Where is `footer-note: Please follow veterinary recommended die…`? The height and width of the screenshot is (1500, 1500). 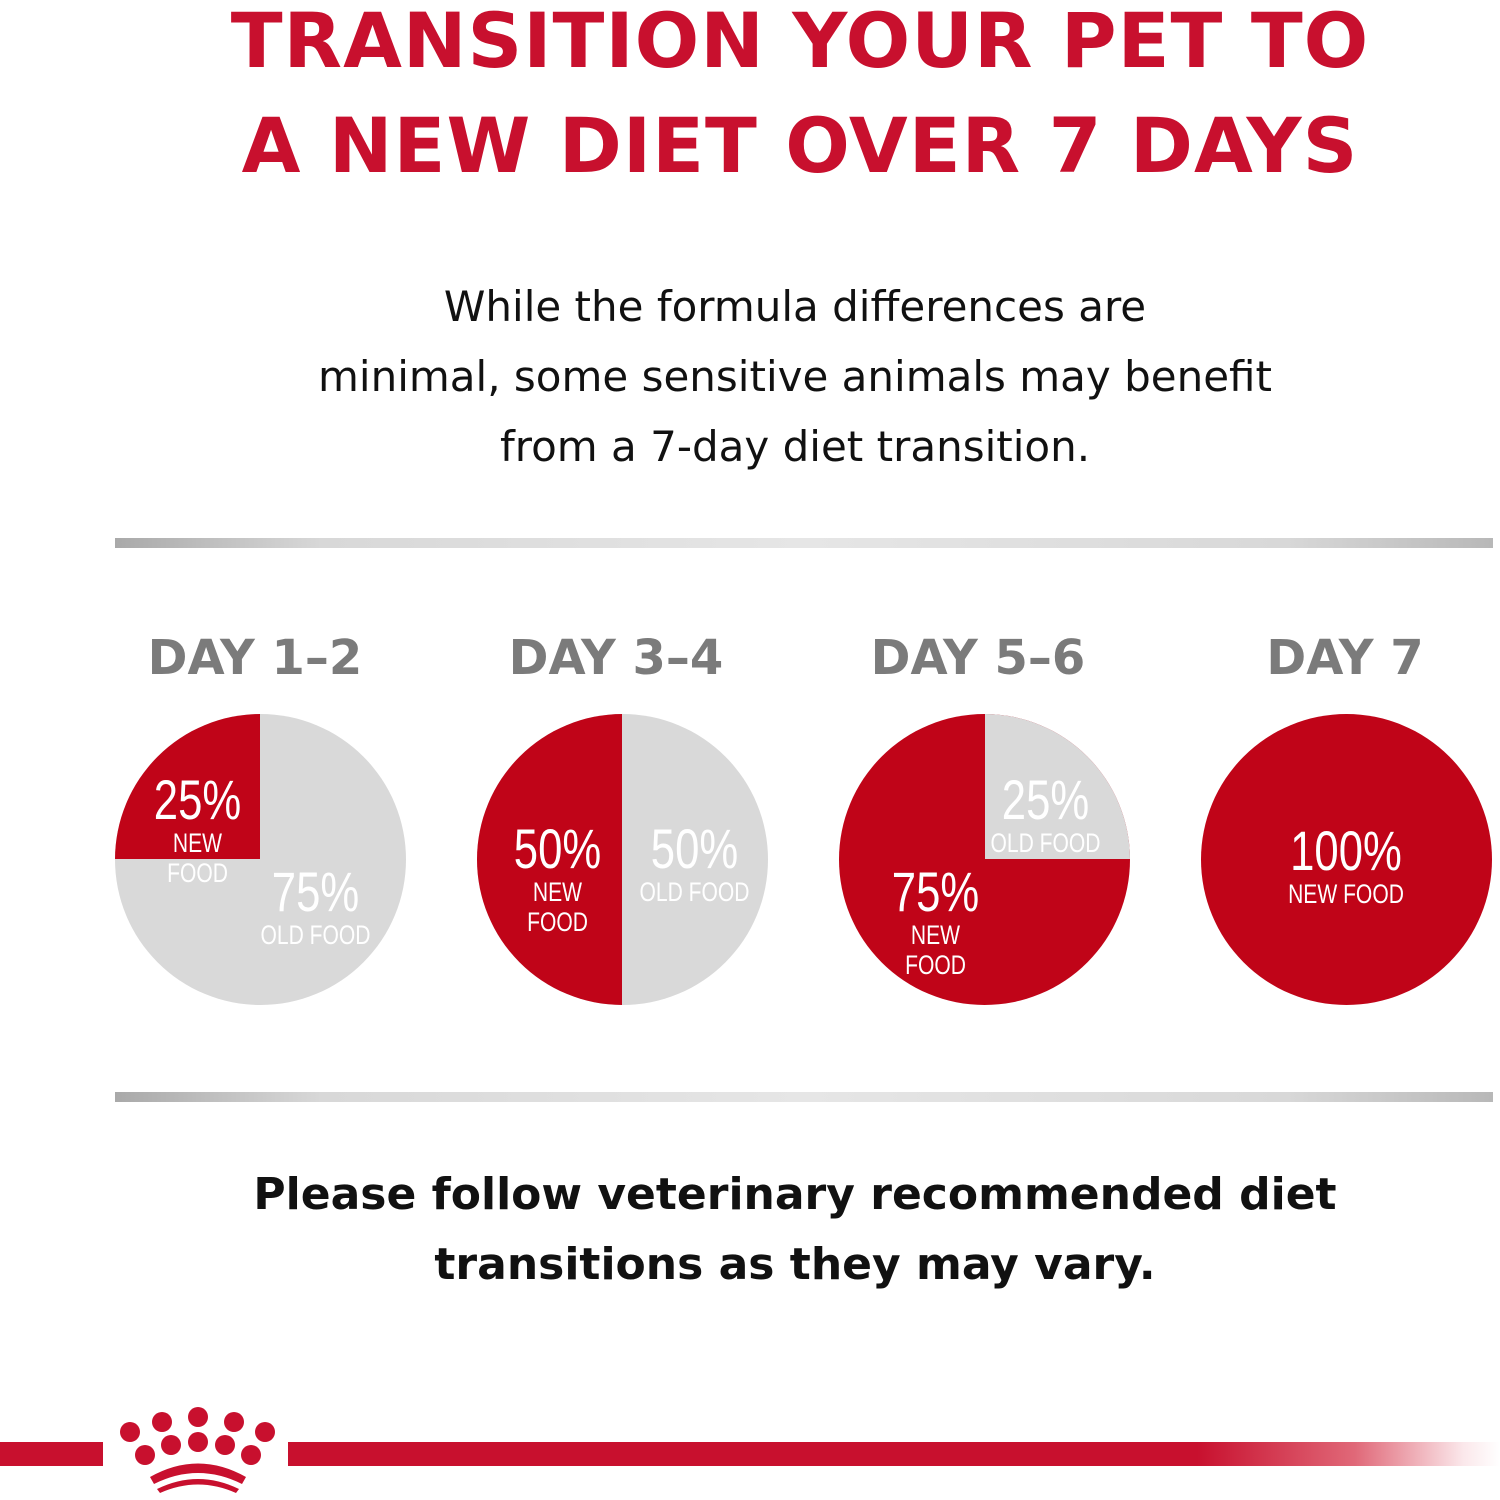 footer-note: Please follow veterinary recommended die… is located at coordinates (795, 1230).